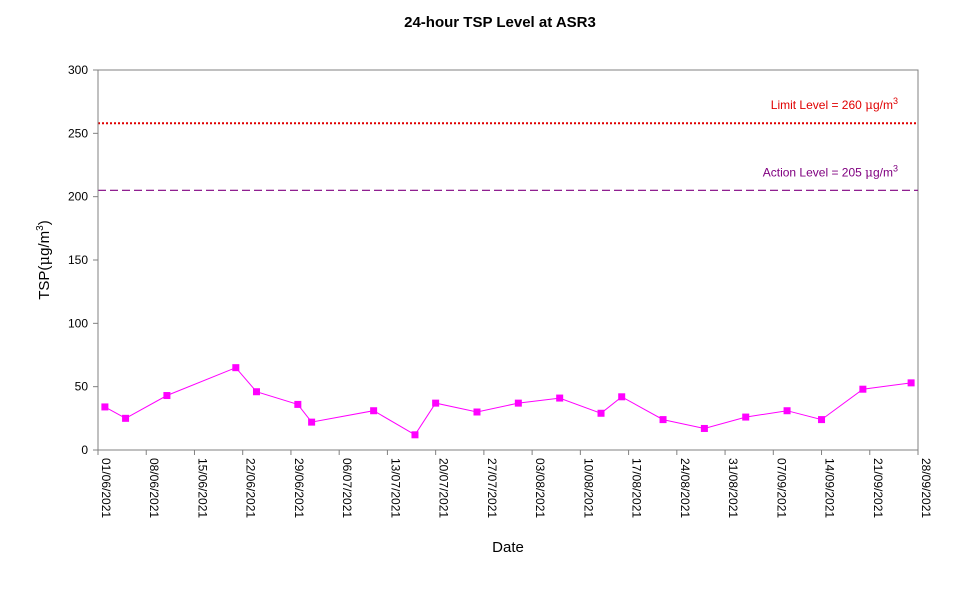  I want to click on series-line, so click(508, 401).